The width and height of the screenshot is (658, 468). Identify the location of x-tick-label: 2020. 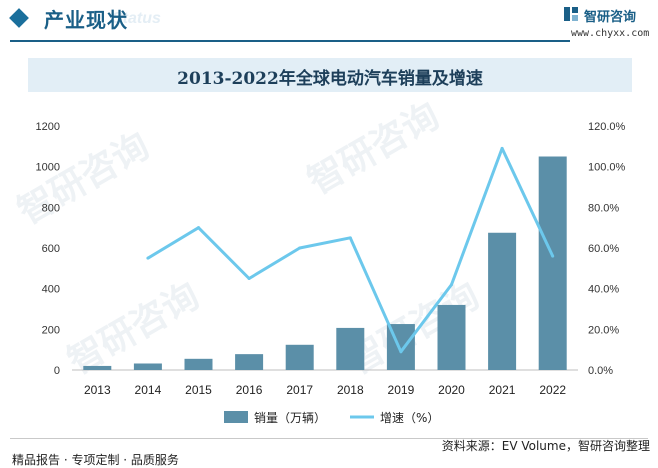
(451, 390).